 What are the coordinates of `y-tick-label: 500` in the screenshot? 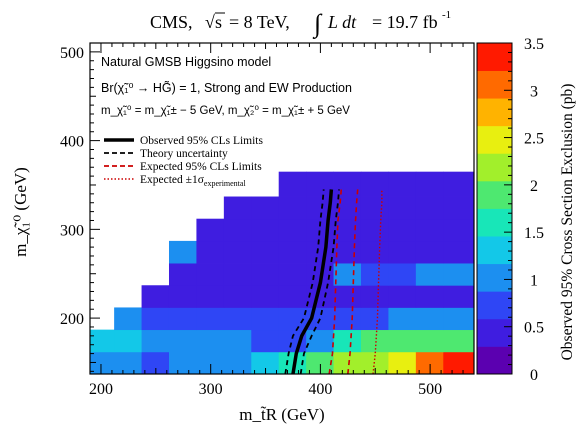 It's located at (72, 53).